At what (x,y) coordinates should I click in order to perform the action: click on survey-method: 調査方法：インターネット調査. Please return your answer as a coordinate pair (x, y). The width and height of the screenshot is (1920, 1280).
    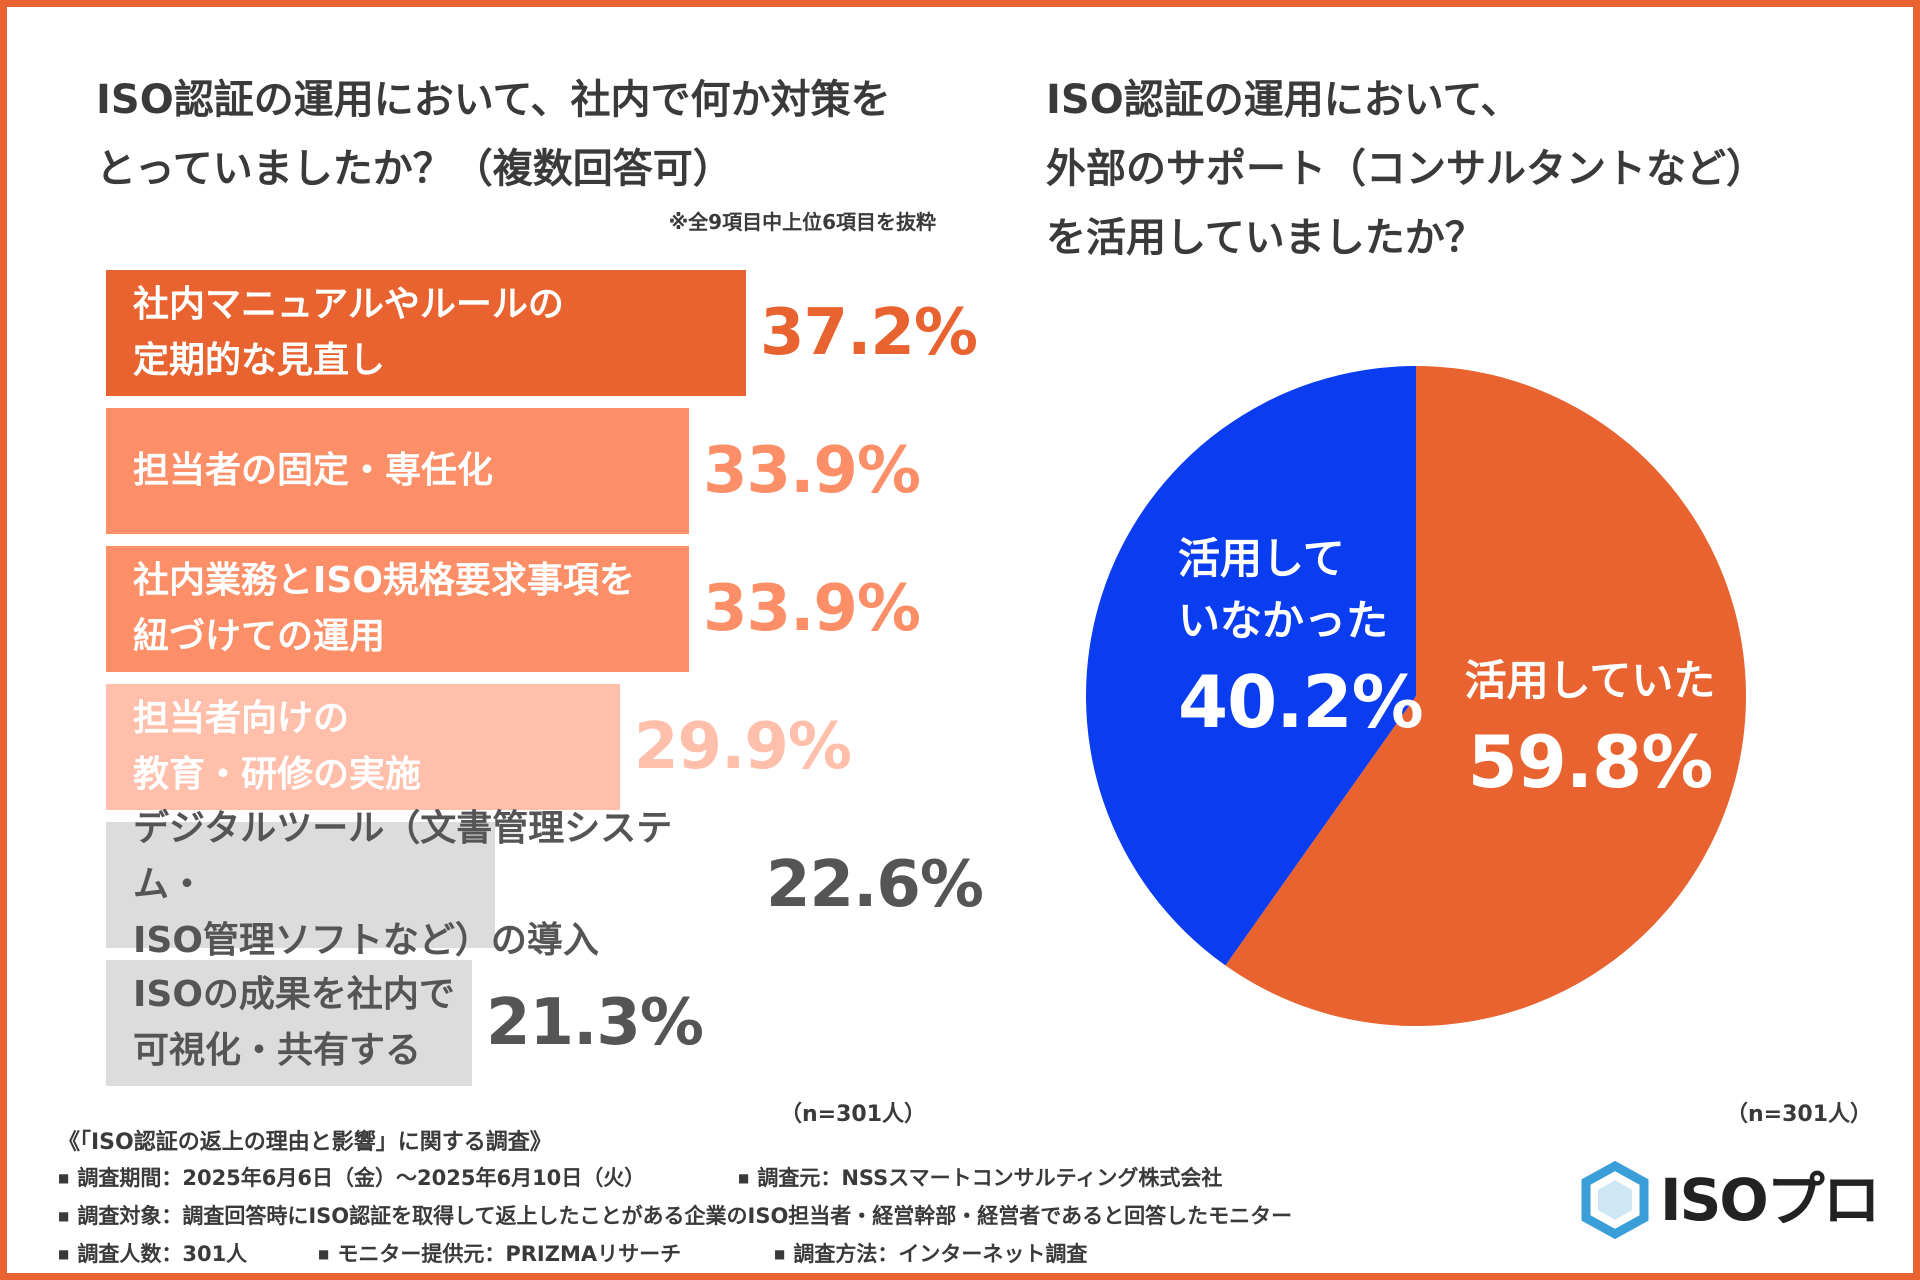
    Looking at the image, I should click on (930, 1253).